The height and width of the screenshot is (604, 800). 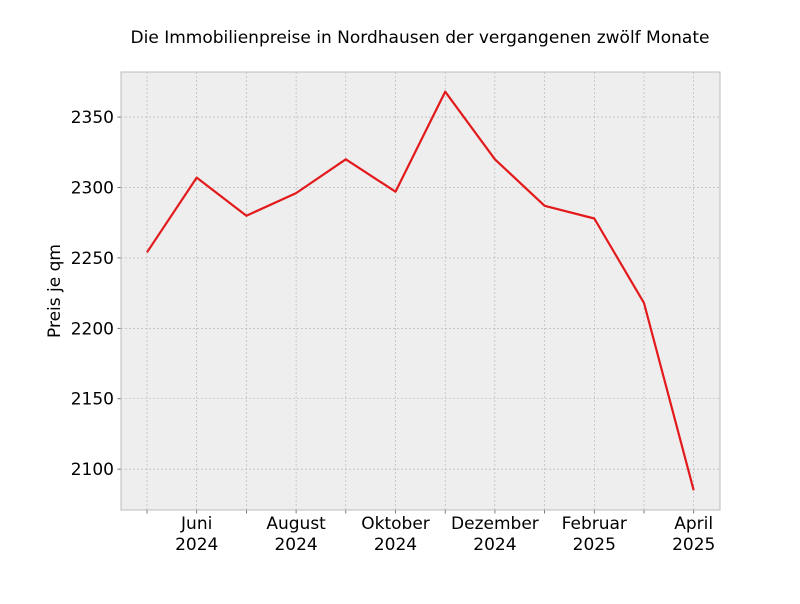 What do you see at coordinates (196, 524) in the screenshot?
I see `x-tick-label: Juni` at bounding box center [196, 524].